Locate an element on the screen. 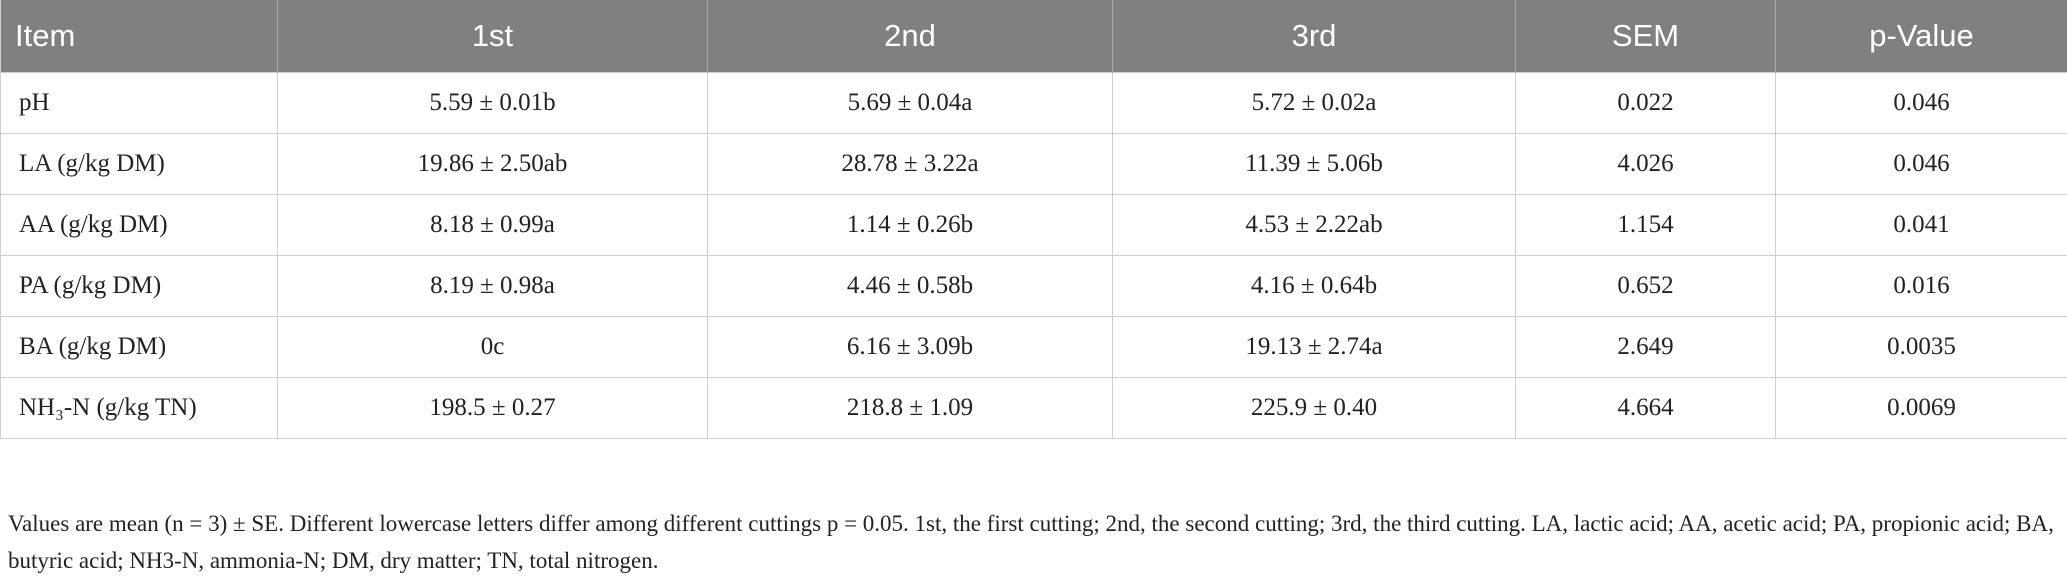 The height and width of the screenshot is (581, 2067). table-cell: 4.46 ± 0.58b is located at coordinates (910, 286).